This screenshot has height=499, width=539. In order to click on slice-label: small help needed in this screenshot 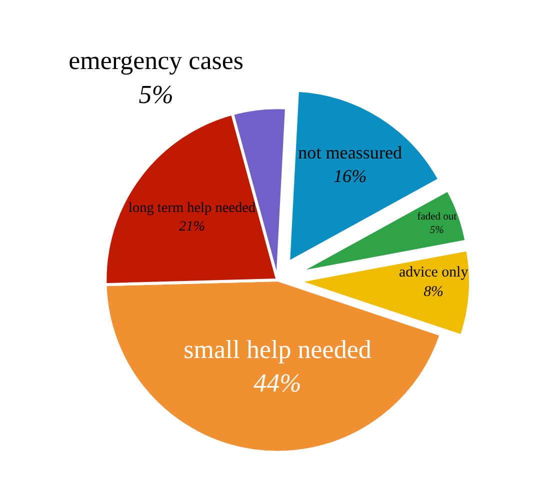, I will do `click(278, 349)`.